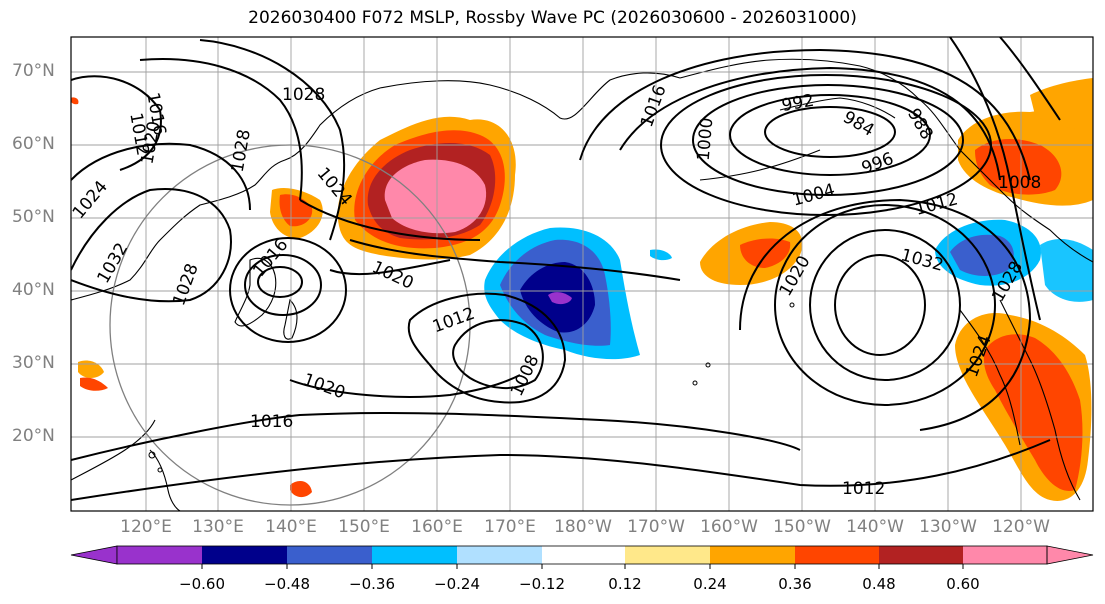 Image resolution: width=1105 pixels, height=604 pixels. What do you see at coordinates (33, 436) in the screenshot?
I see `latitude-label: 20°N` at bounding box center [33, 436].